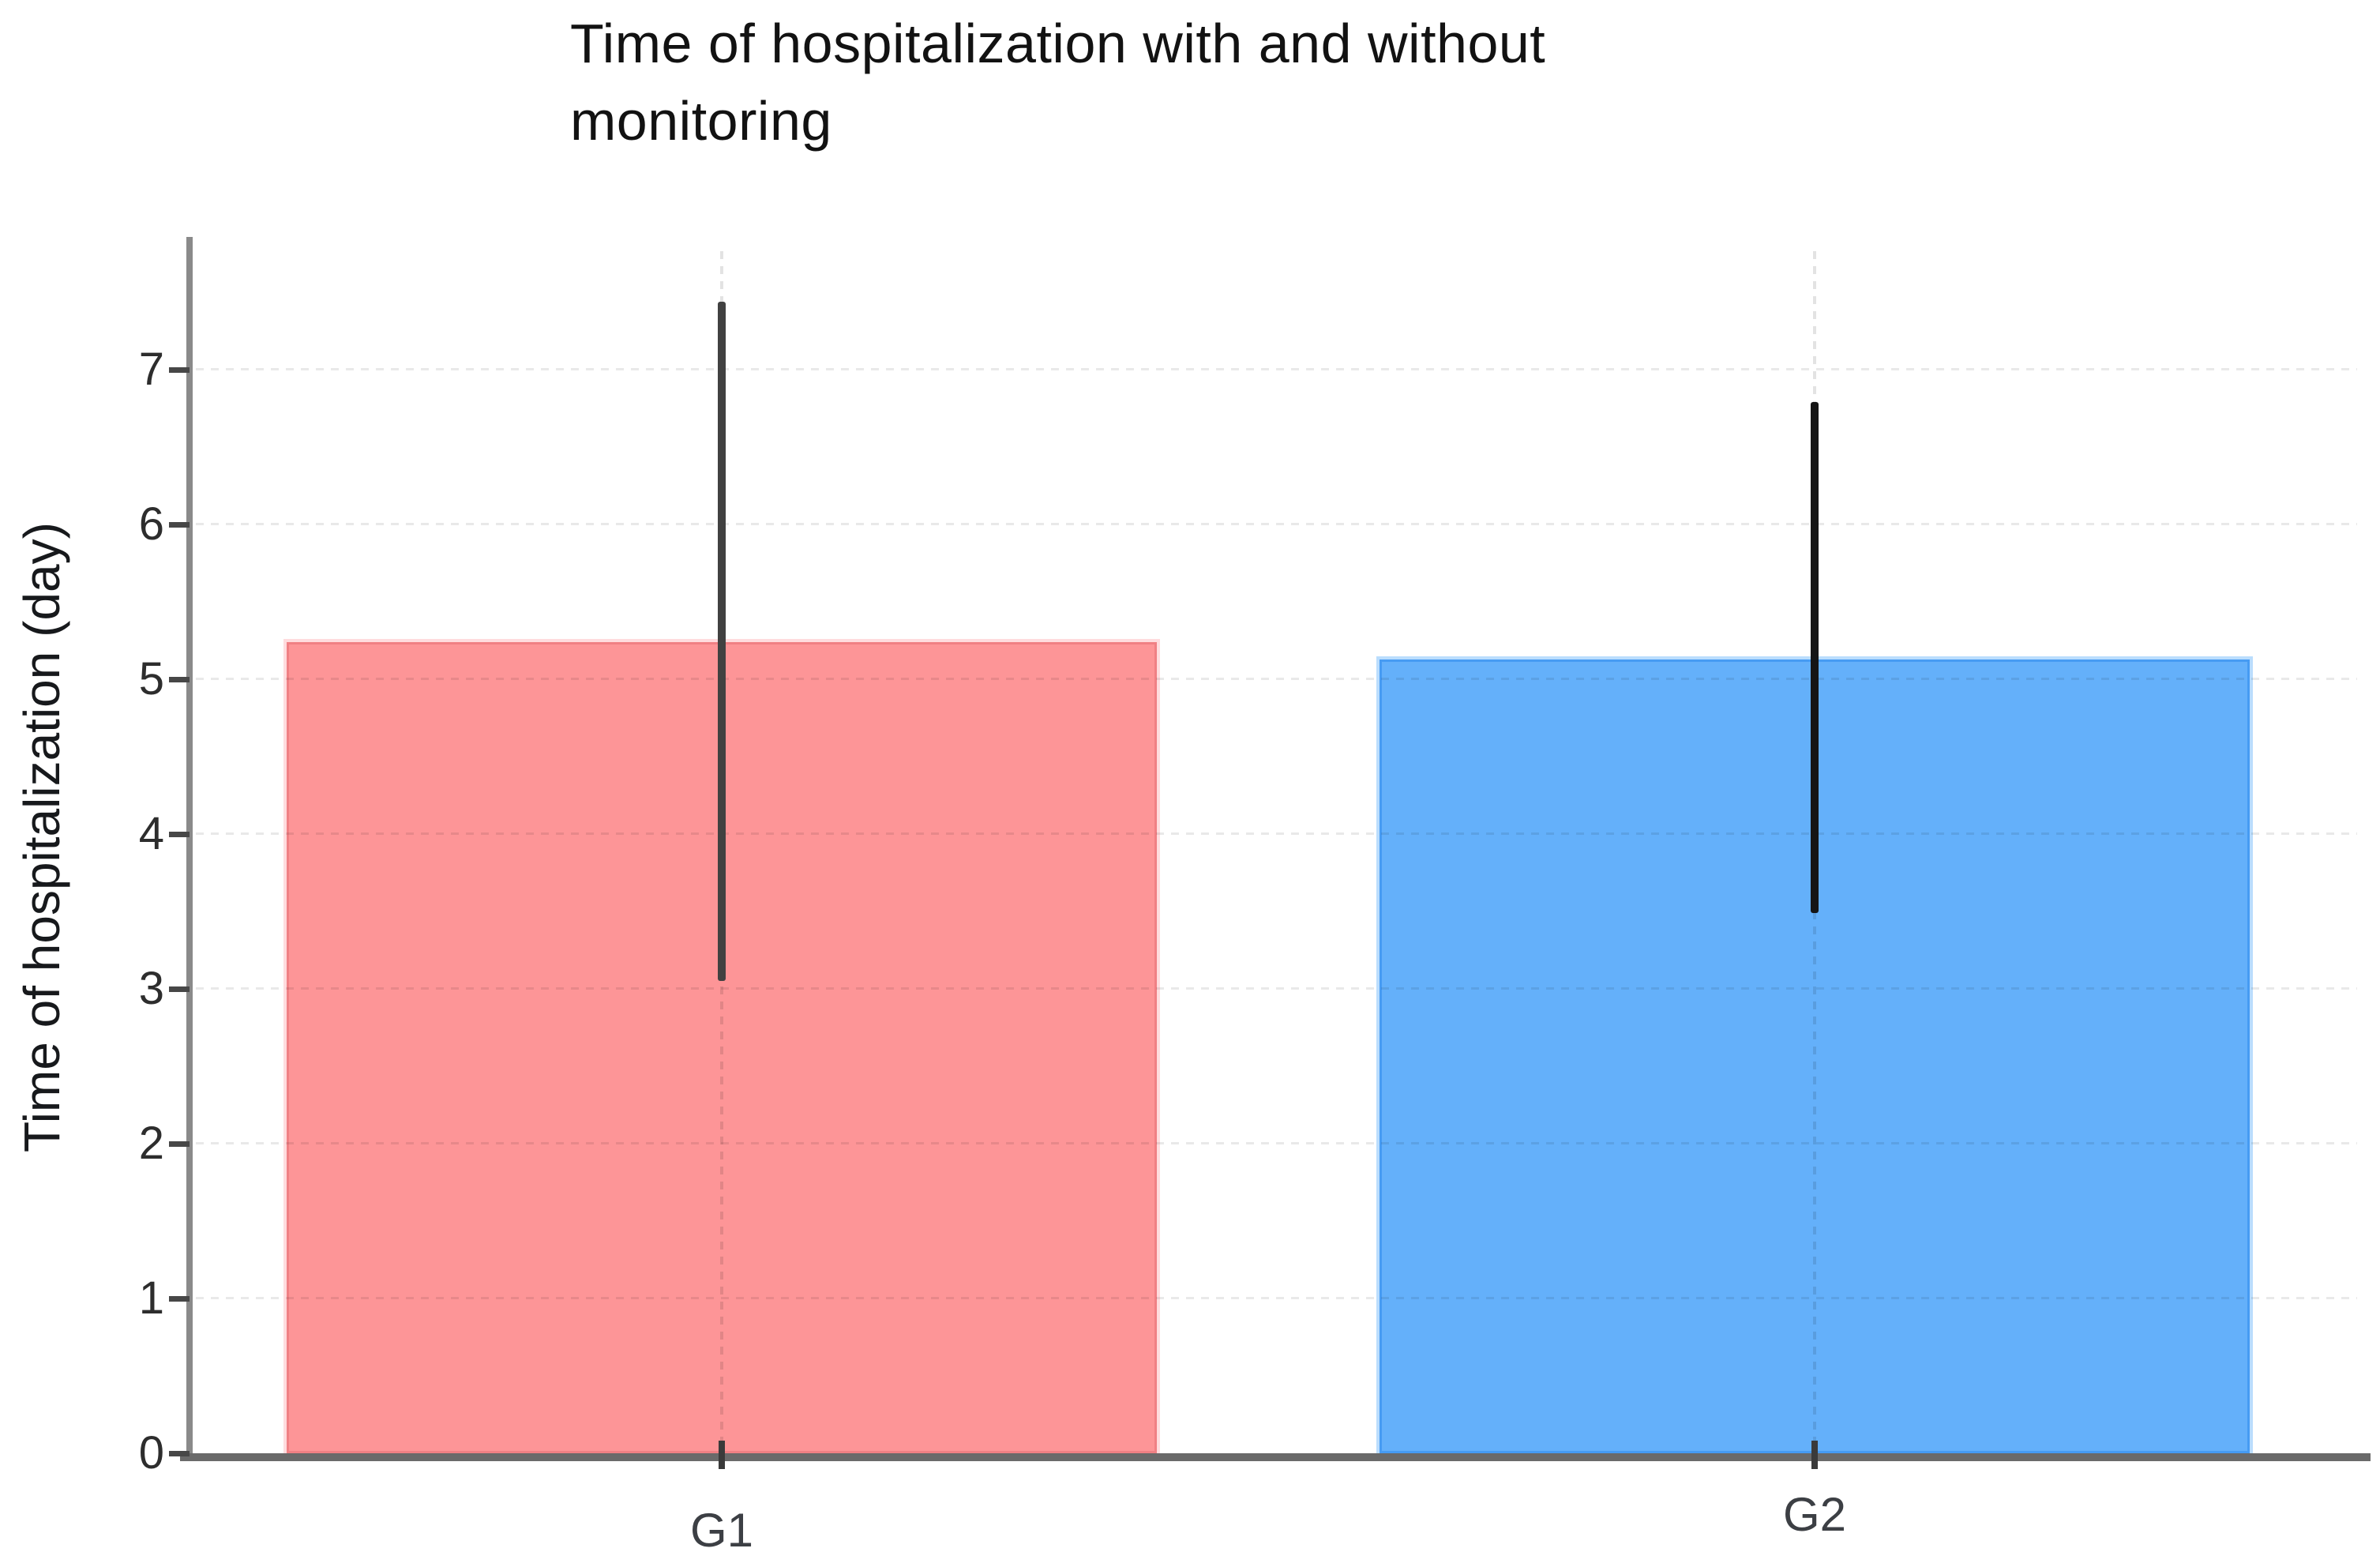 The image size is (2380, 1567). I want to click on error-bar-g1, so click(722, 641).